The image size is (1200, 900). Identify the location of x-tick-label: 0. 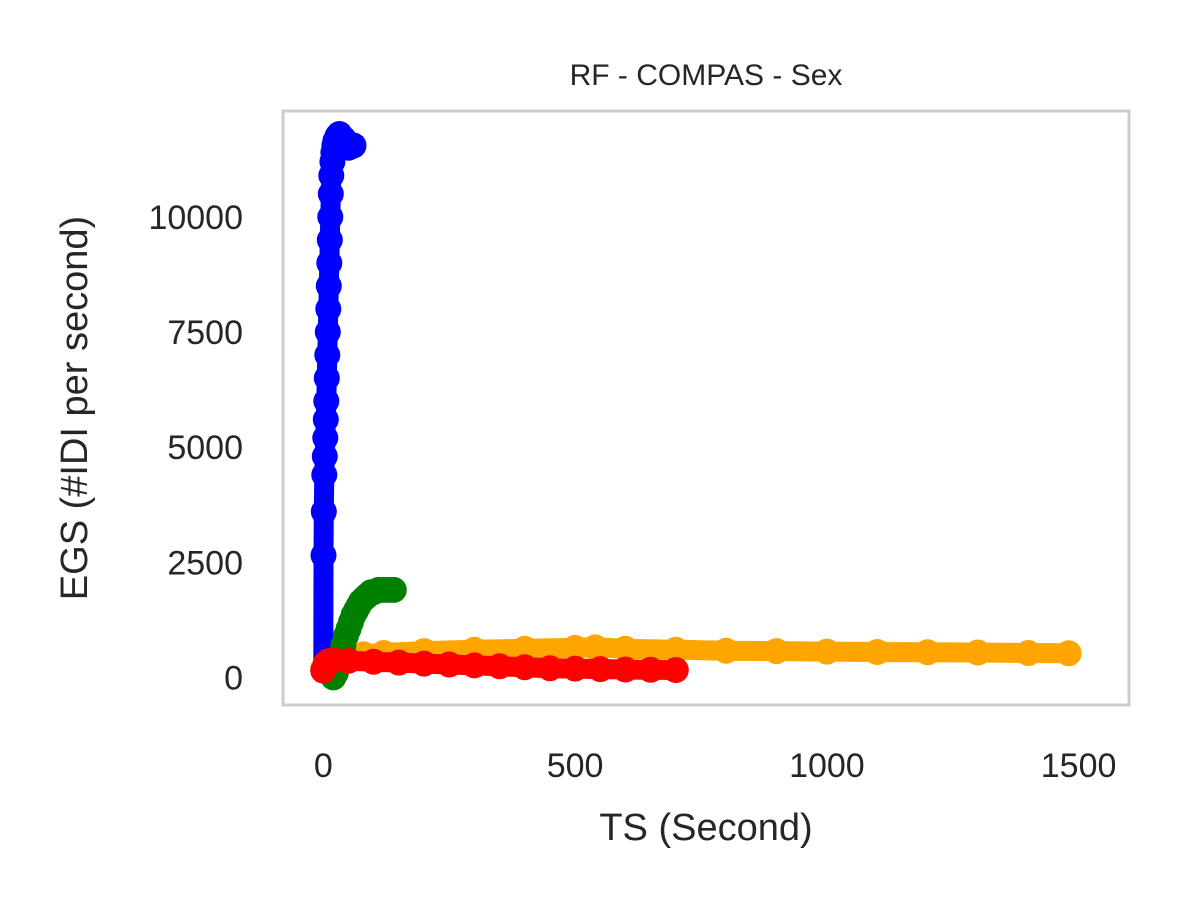
(323, 766).